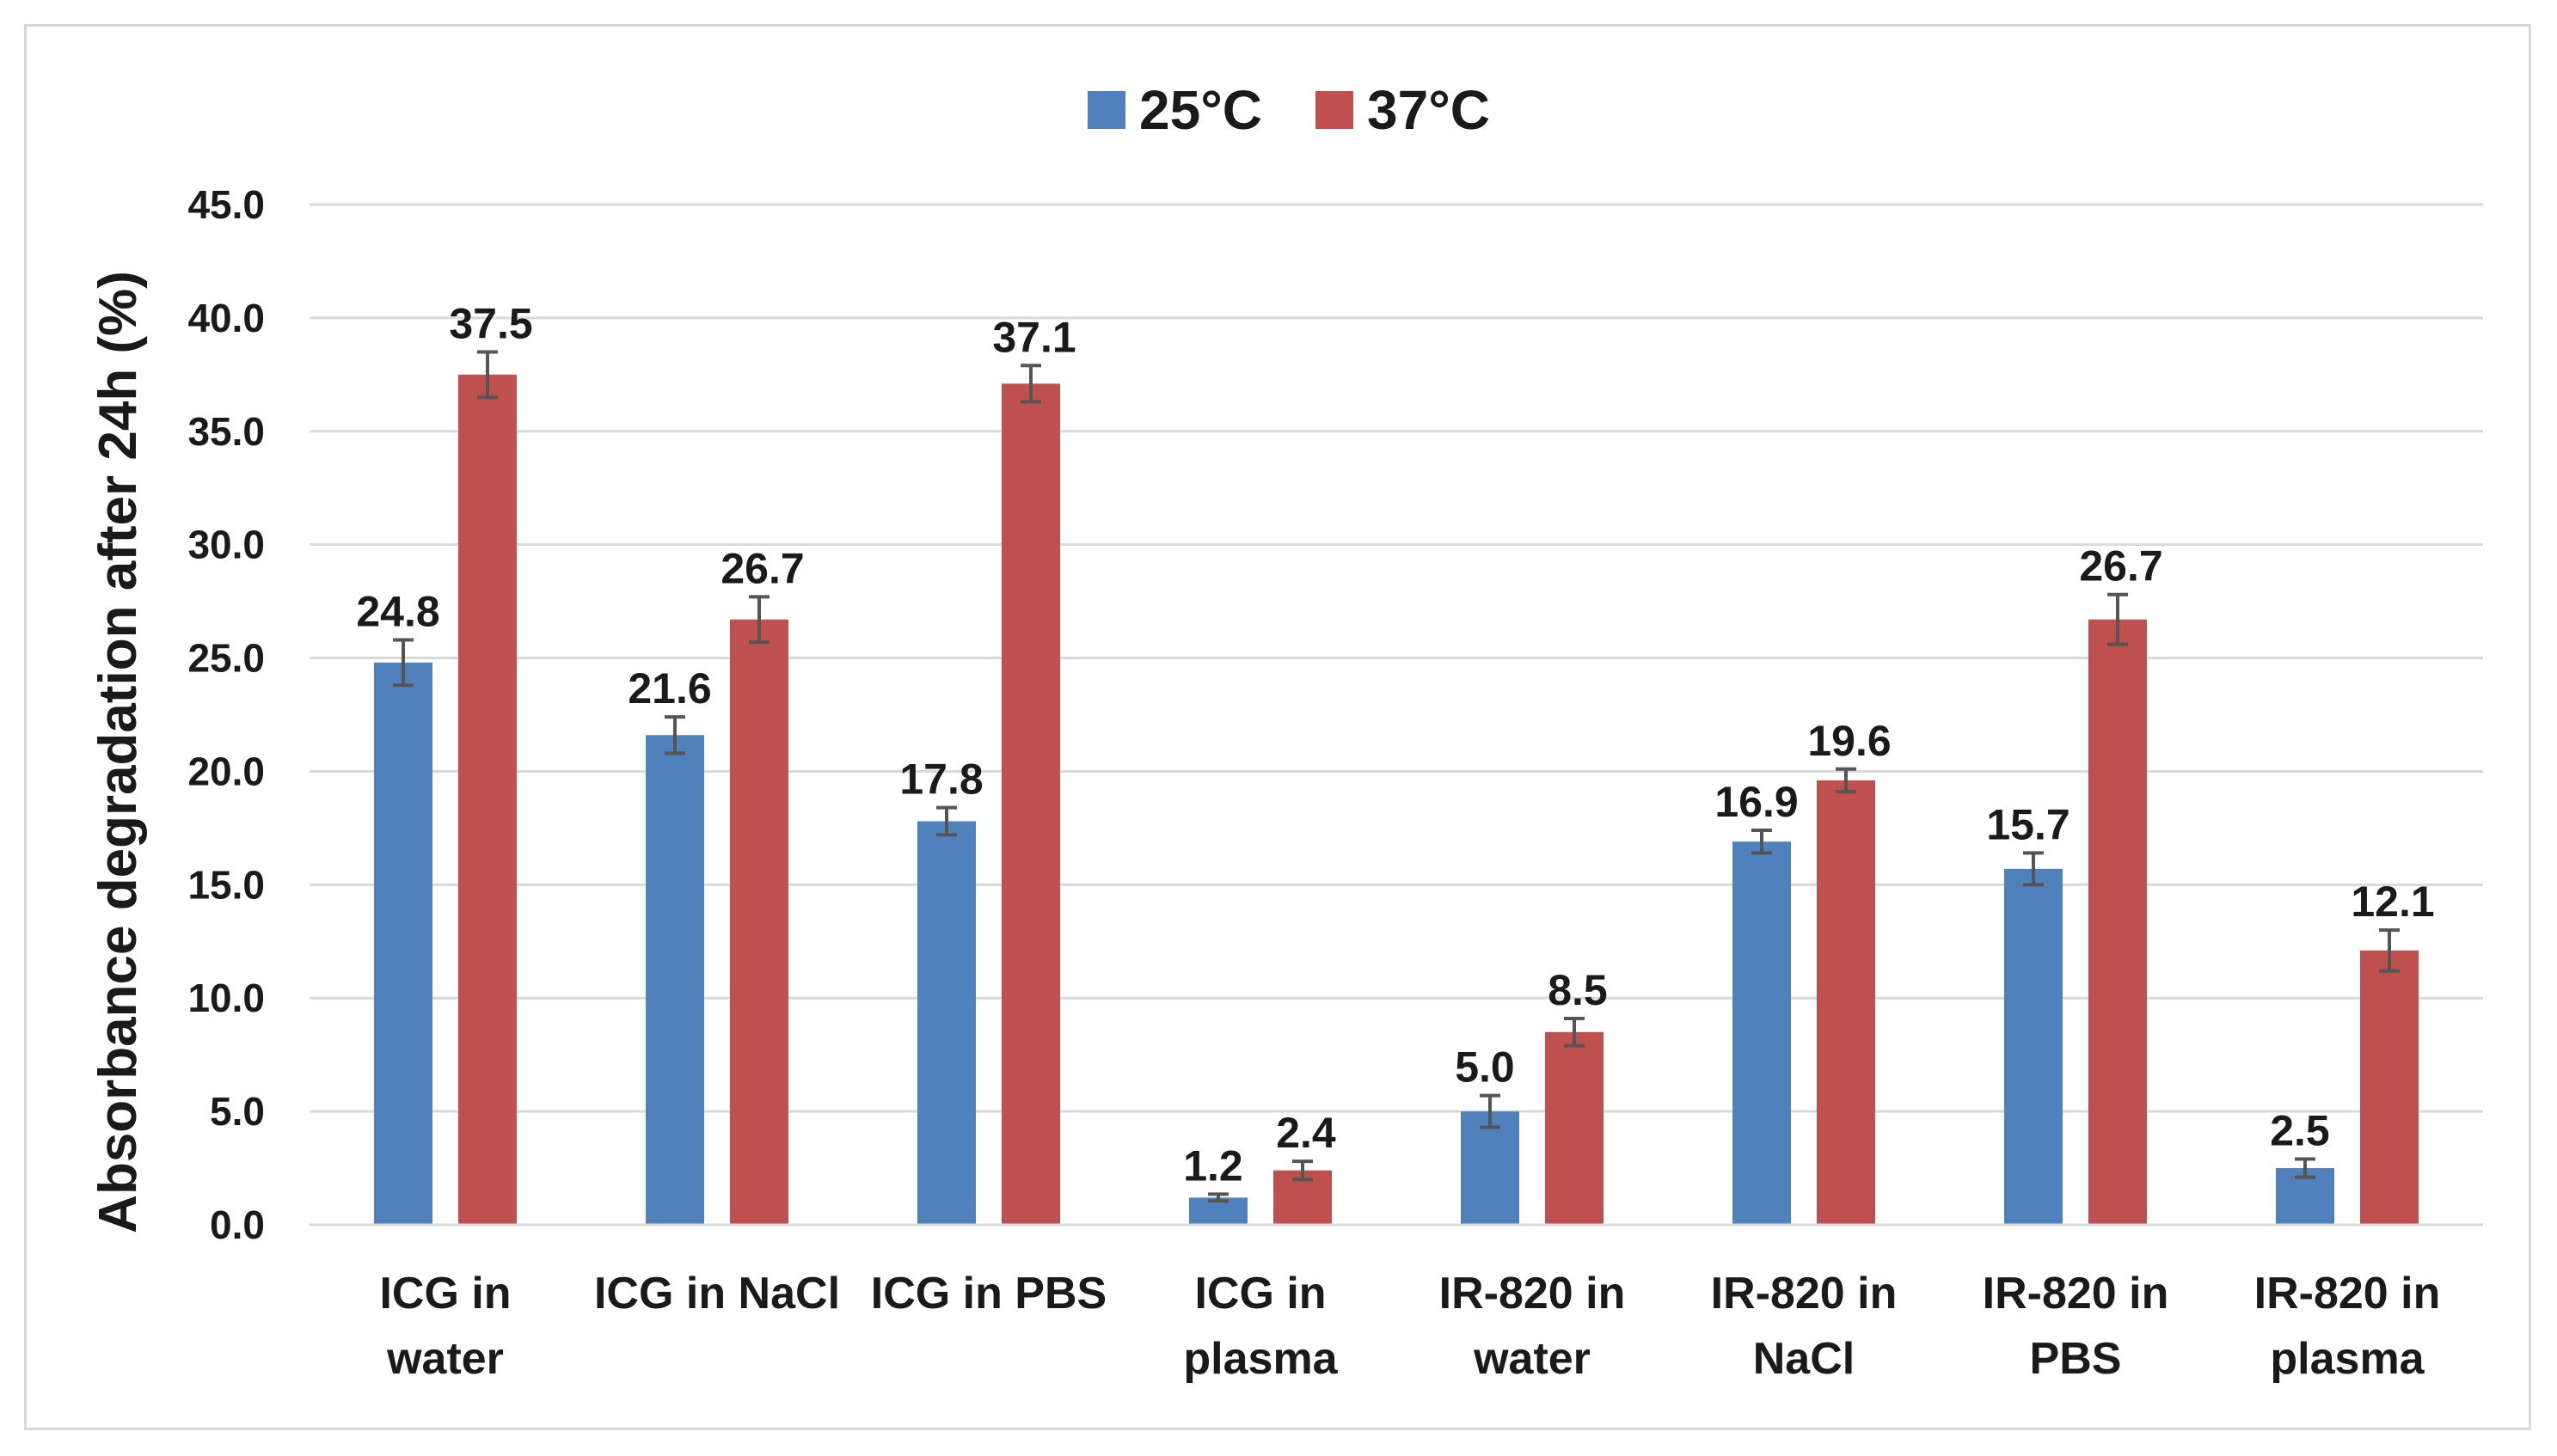 Image resolution: width=2557 pixels, height=1456 pixels. What do you see at coordinates (1804, 1327) in the screenshot?
I see `x-category-label: IR-820 in NaCl` at bounding box center [1804, 1327].